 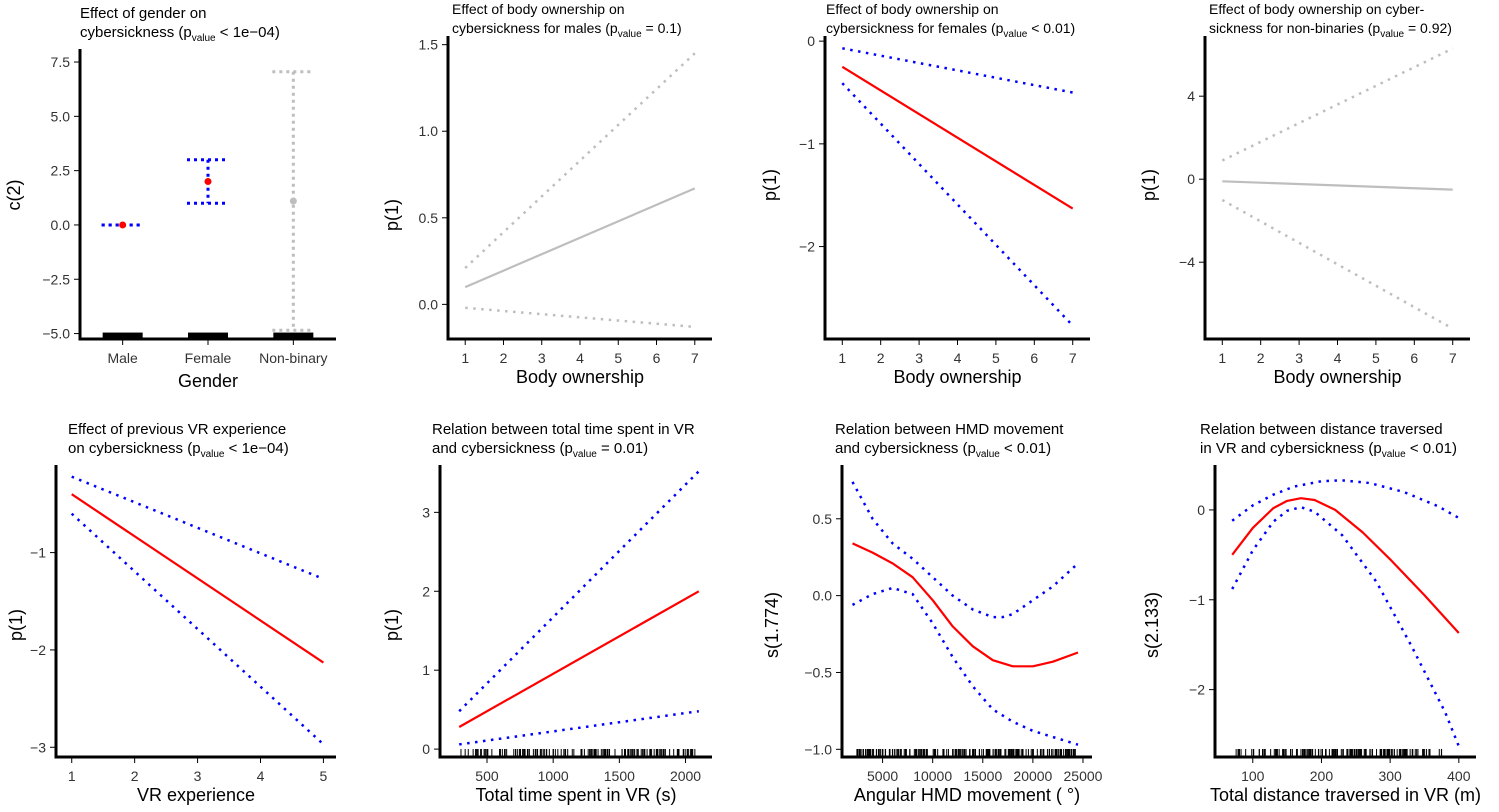 I want to click on chart-title-p6-line-1: Relation between total time spent in VR, so click(x=563, y=429).